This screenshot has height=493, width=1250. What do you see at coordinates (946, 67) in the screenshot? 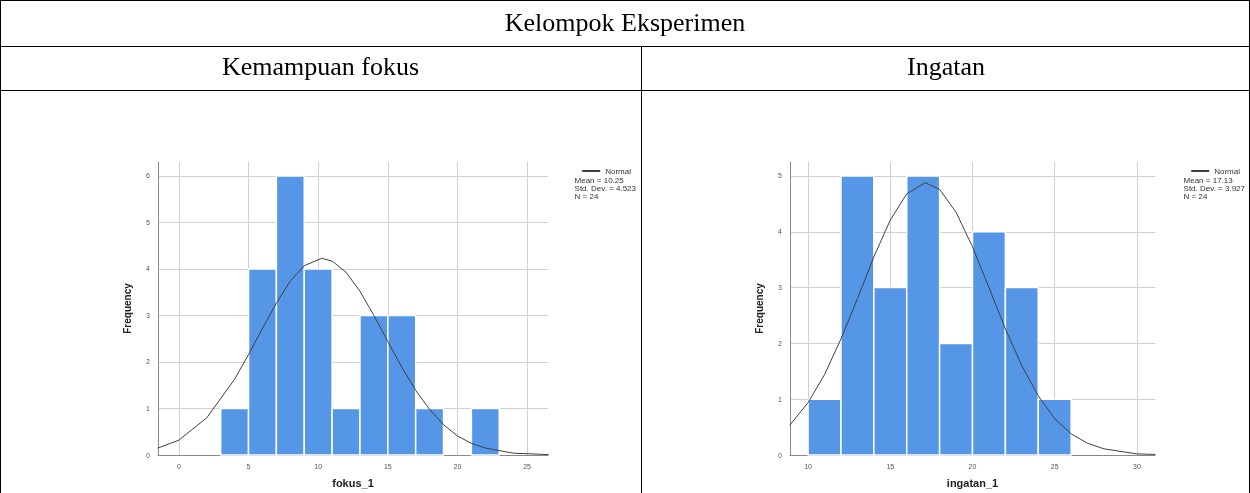
I see `chart-title: Ingatan` at bounding box center [946, 67].